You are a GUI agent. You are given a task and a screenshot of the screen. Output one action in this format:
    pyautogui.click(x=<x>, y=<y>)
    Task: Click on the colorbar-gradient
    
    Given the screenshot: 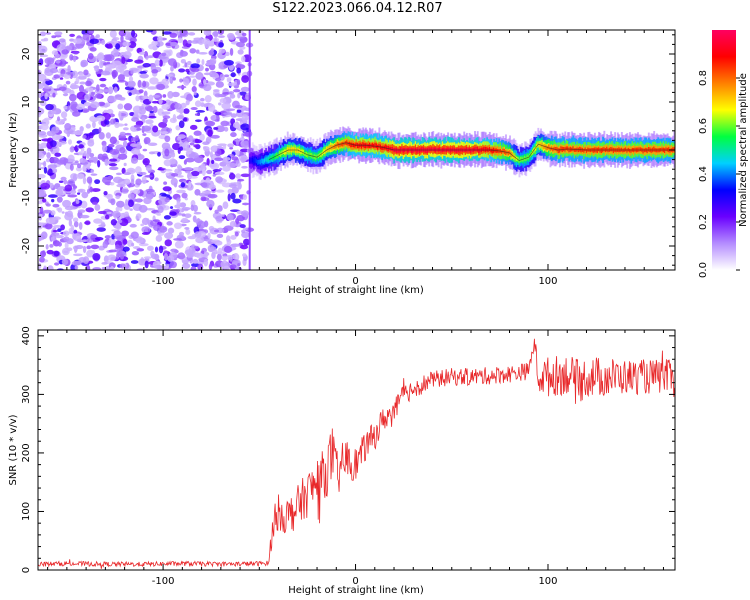 What is the action you would take?
    pyautogui.click(x=724, y=150)
    